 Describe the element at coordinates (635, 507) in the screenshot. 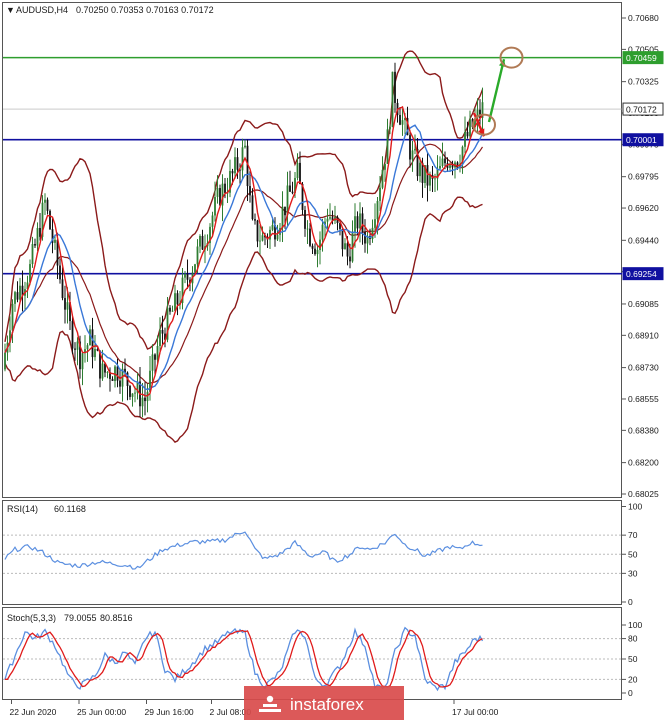

I see `rsi-tick-label: 100` at that location.